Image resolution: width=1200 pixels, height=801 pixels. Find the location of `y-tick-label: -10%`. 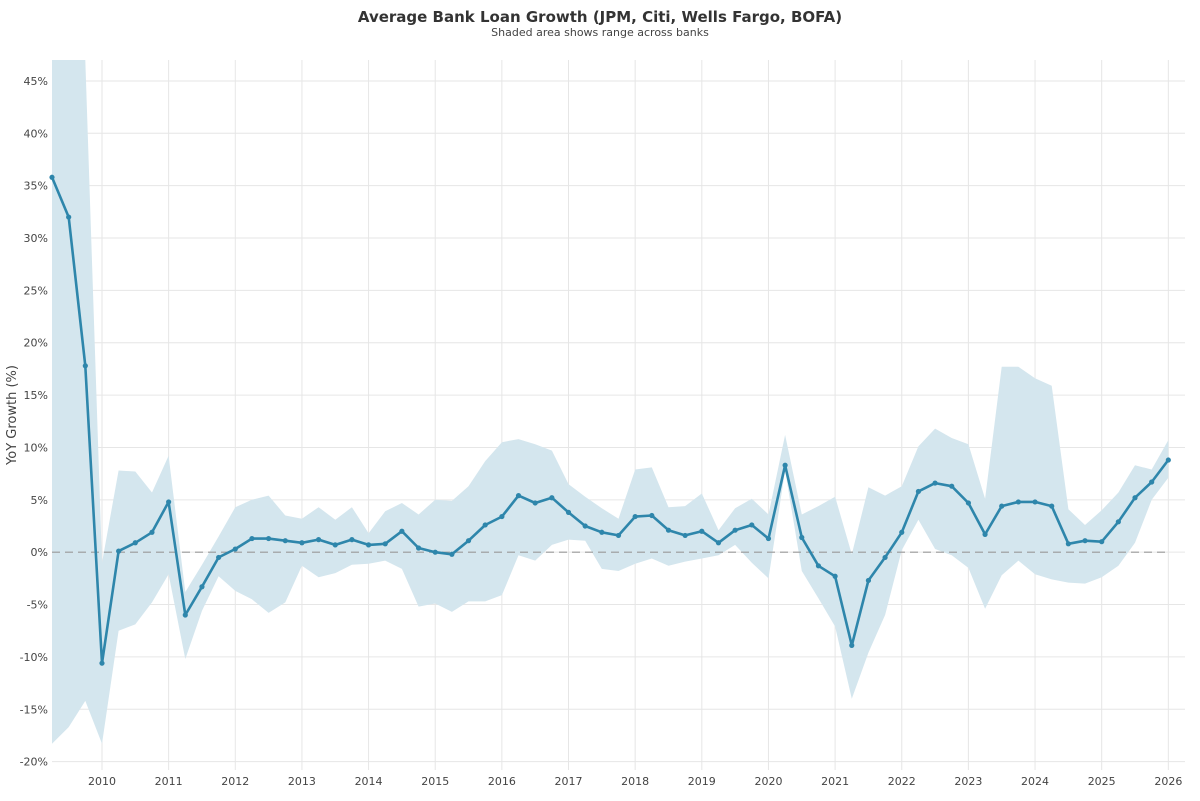

y-tick-label: -10% is located at coordinates (34, 657).